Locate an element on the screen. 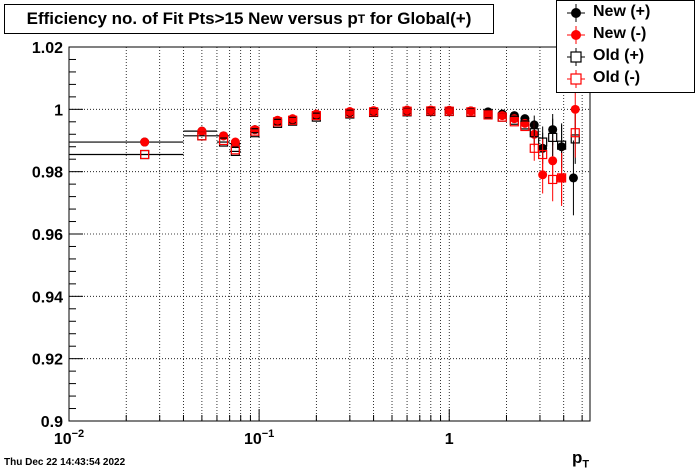  legend-label: New (-) is located at coordinates (620, 33).